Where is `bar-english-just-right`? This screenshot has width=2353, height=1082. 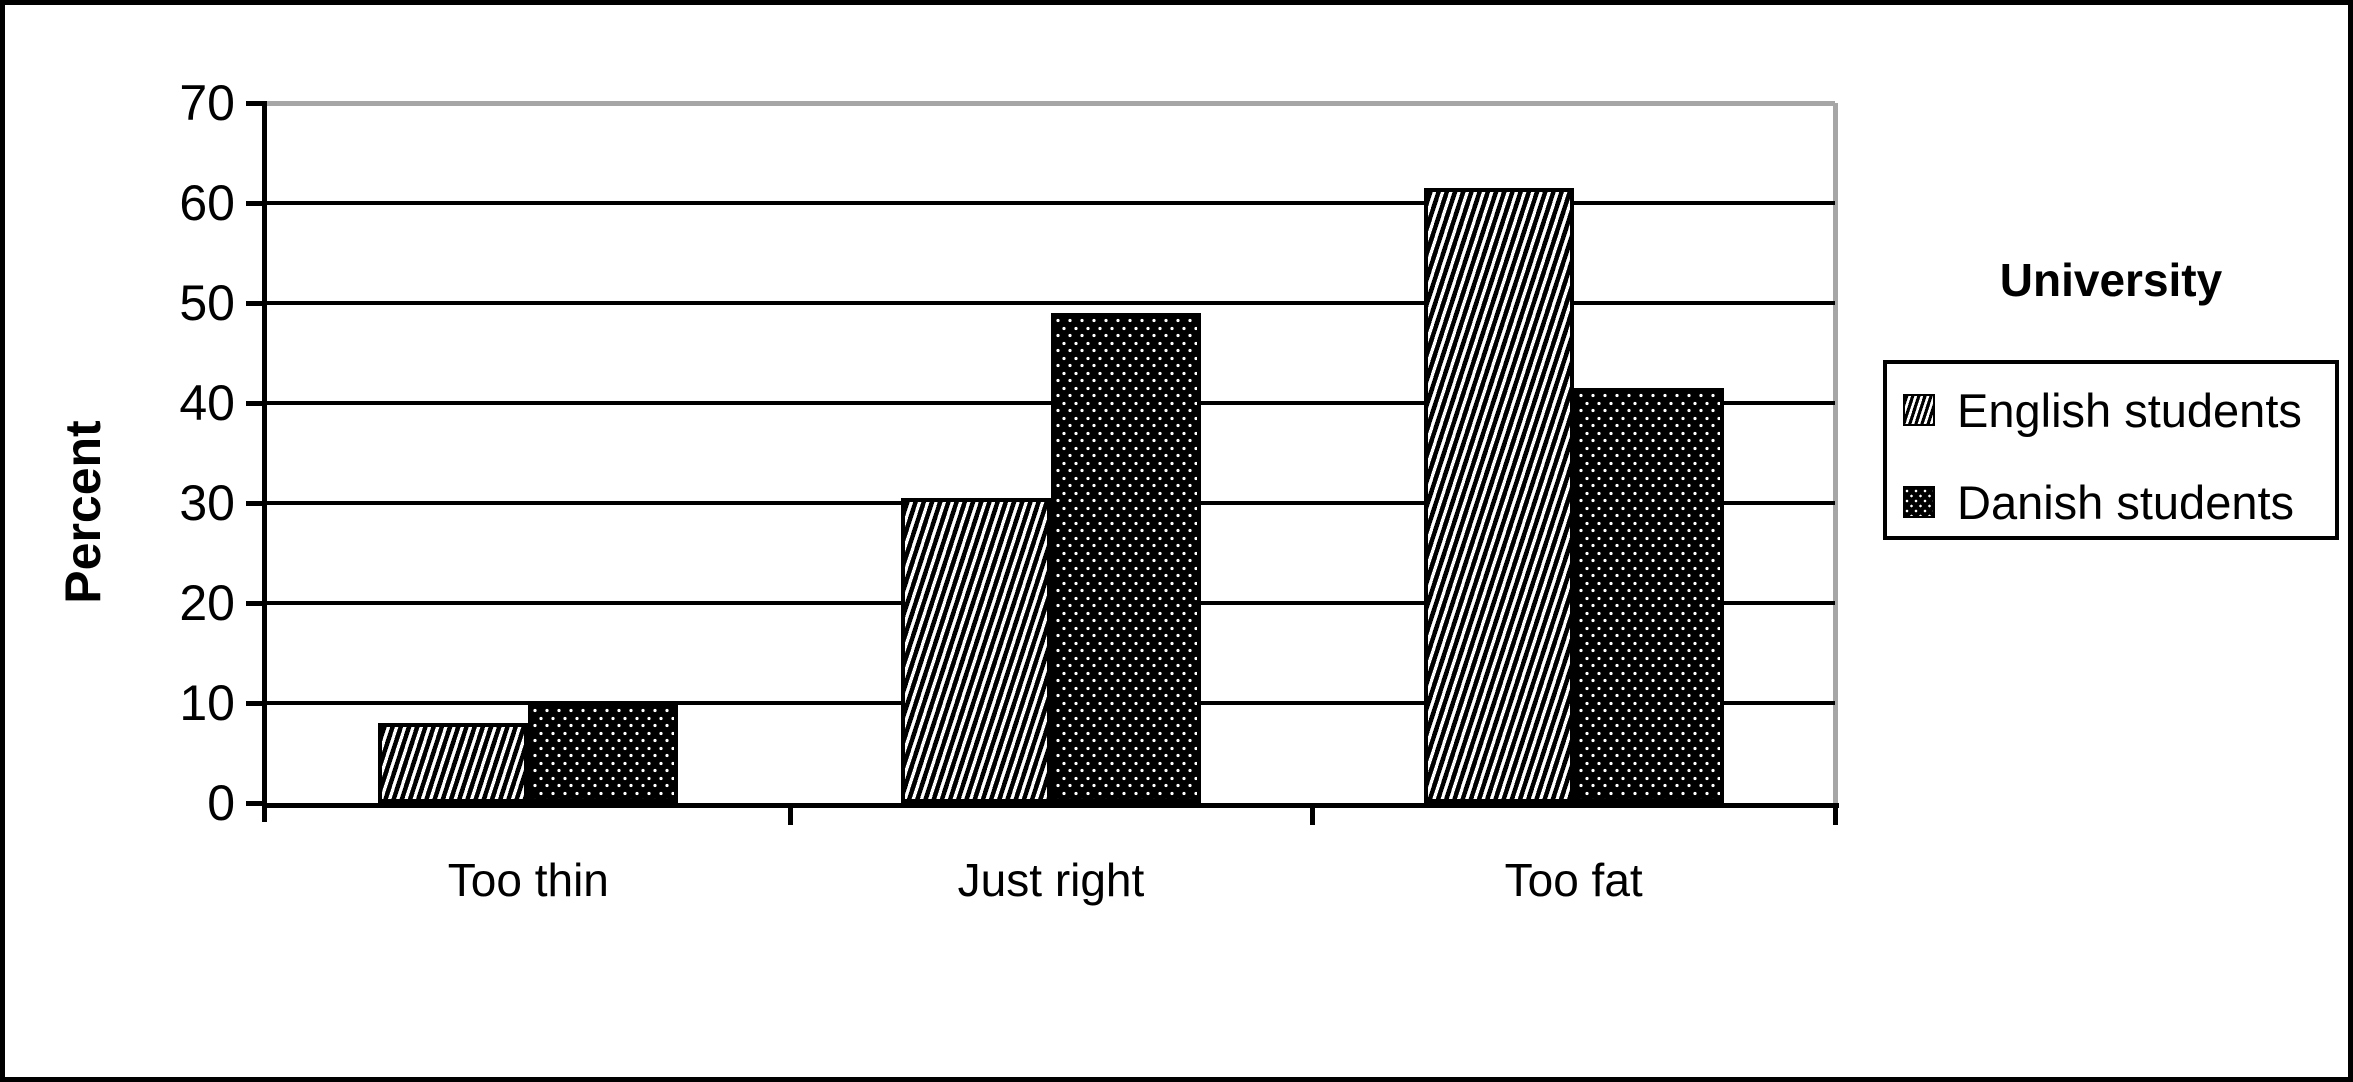 bar-english-just-right is located at coordinates (976, 650).